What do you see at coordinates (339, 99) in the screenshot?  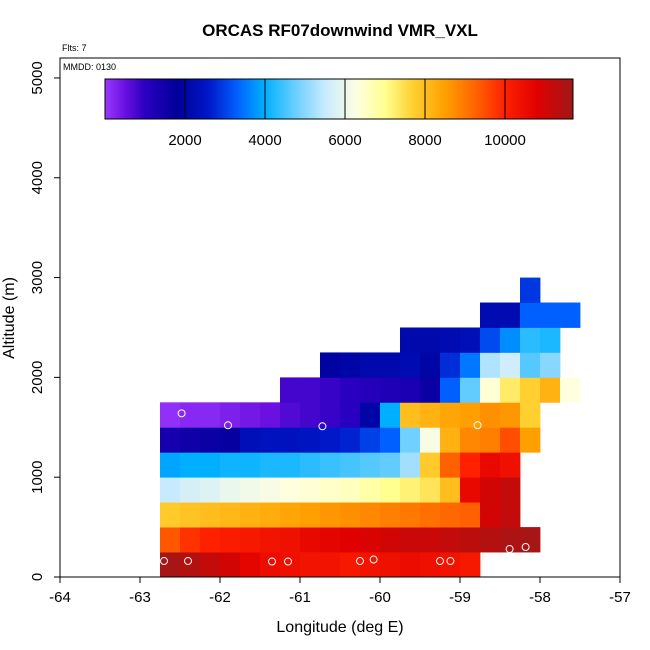 I see `colorbar-gradient` at bounding box center [339, 99].